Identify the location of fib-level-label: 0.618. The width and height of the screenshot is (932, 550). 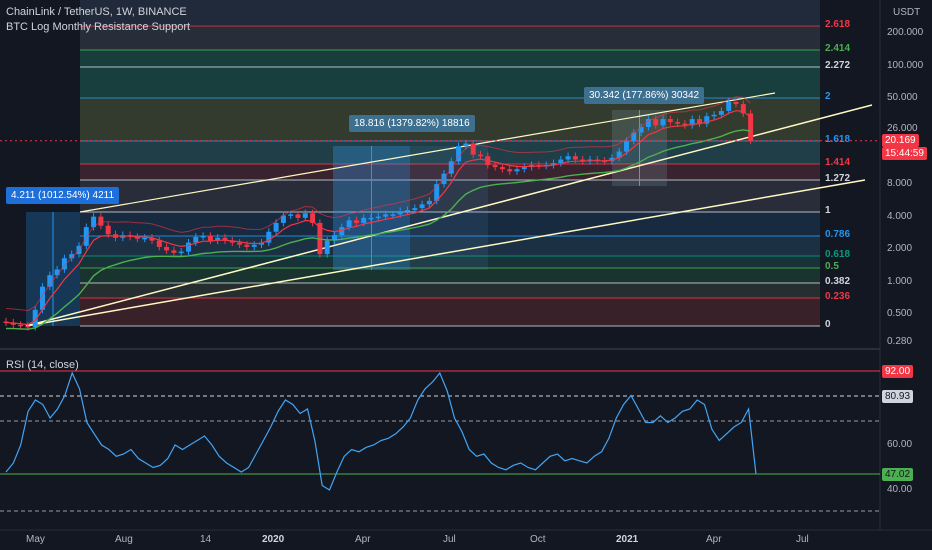
(838, 254).